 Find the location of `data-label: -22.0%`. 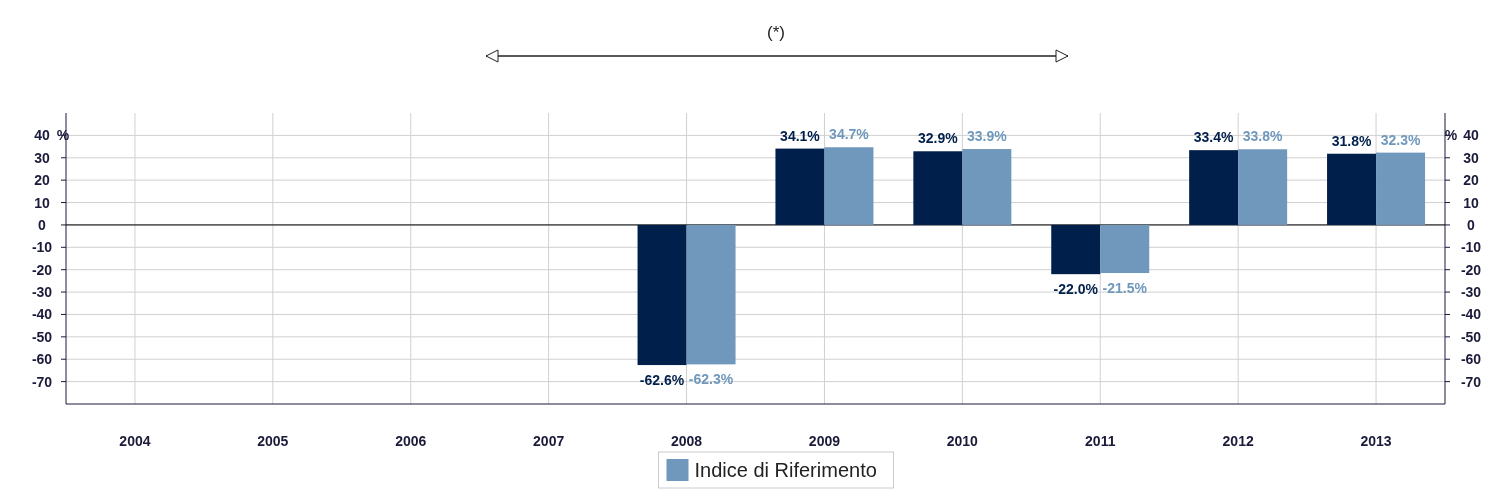

data-label: -22.0% is located at coordinates (1076, 289).